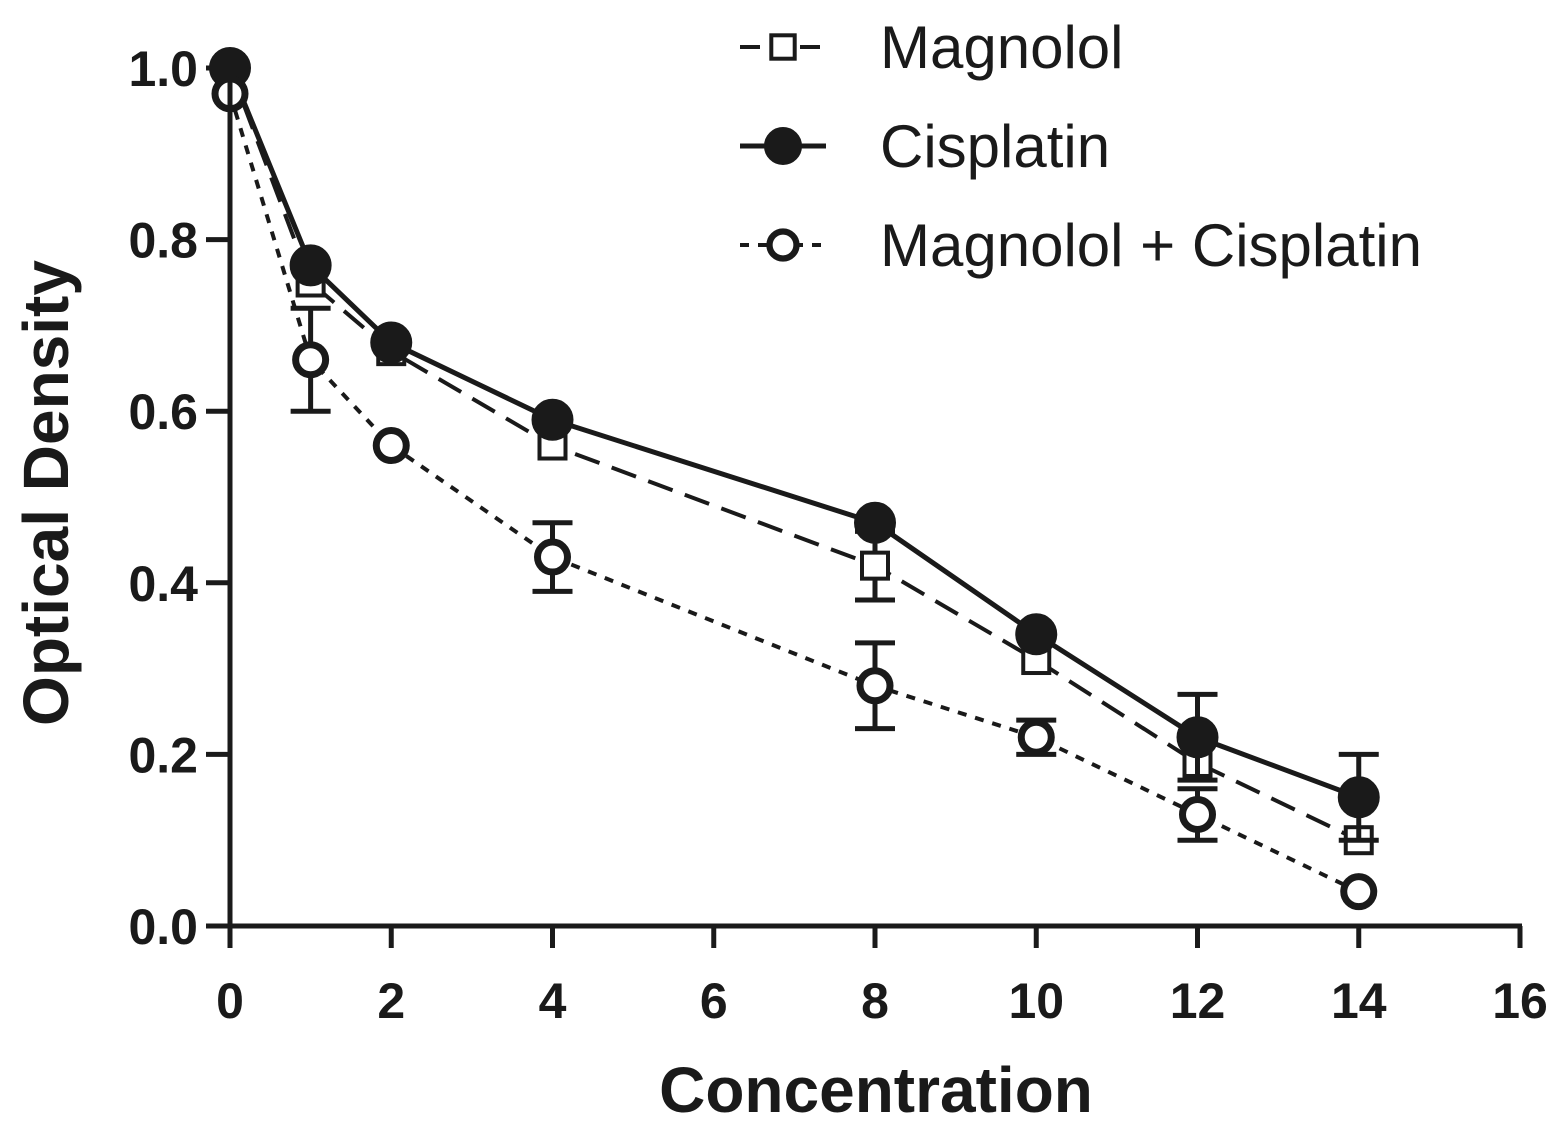 Image resolution: width=1566 pixels, height=1133 pixels. I want to click on legend-label-cisplatin: Cisplatin, so click(995, 146).